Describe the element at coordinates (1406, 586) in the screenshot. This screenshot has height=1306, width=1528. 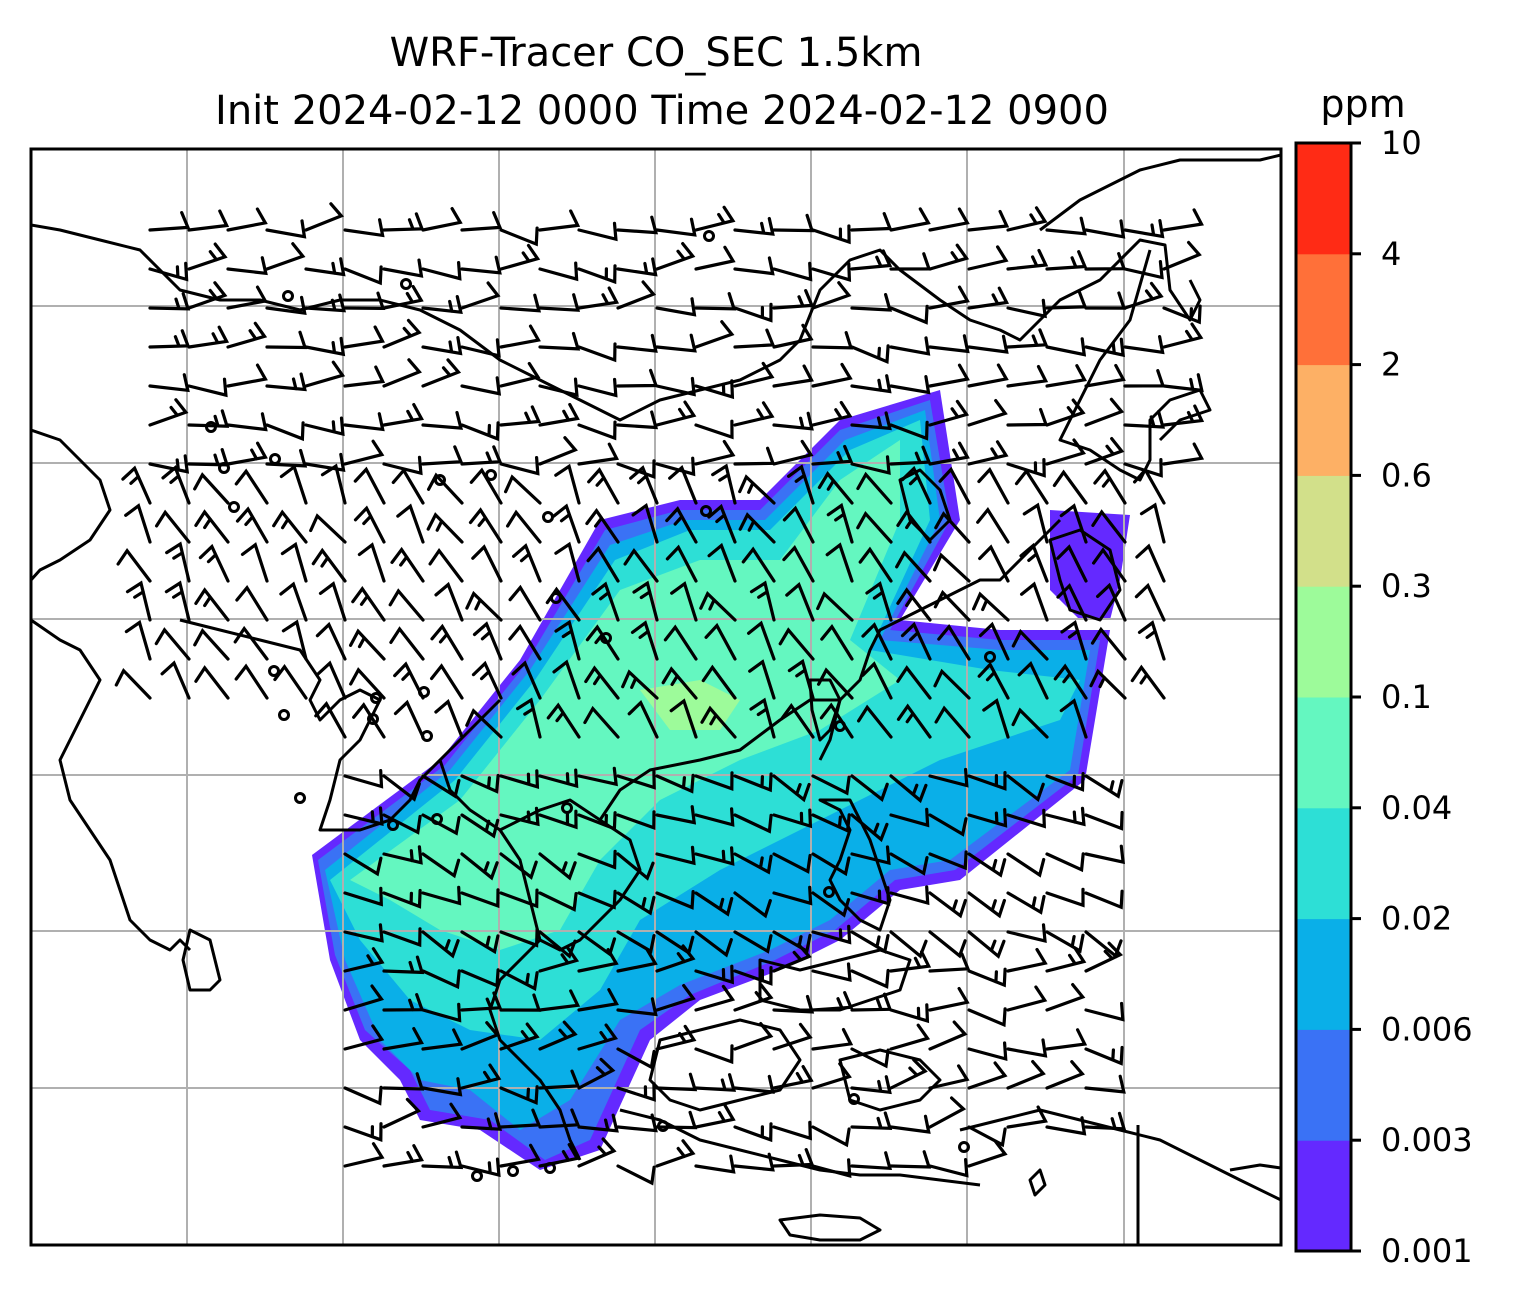
I see `colorbar-tick-label: 0.3` at that location.